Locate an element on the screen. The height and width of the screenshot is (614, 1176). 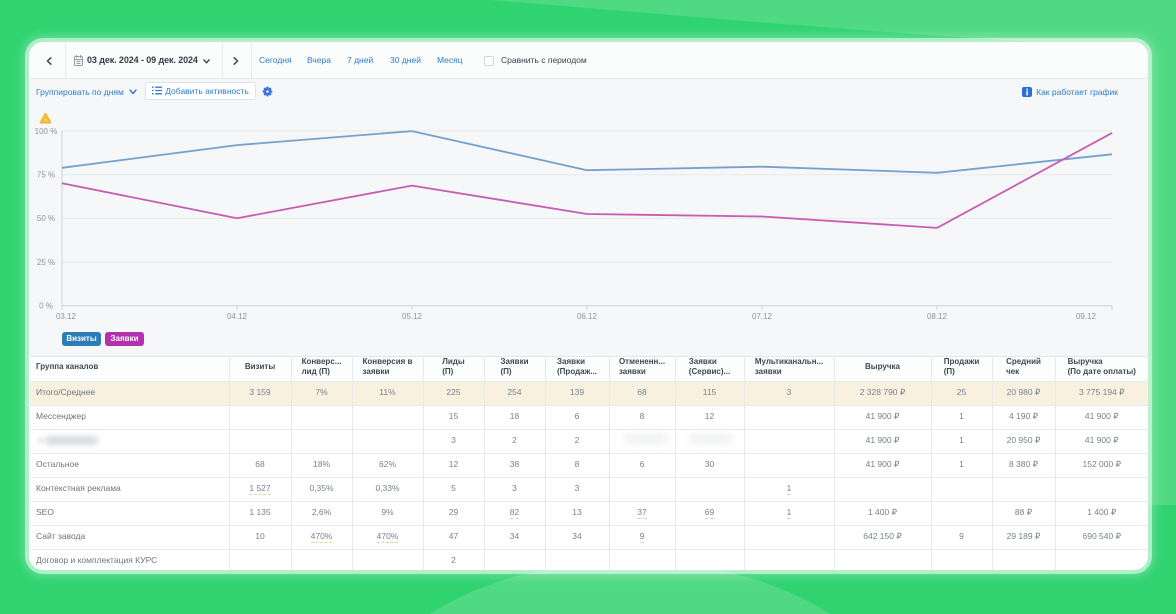
svg-text: 25 % is located at coordinates (46, 262).